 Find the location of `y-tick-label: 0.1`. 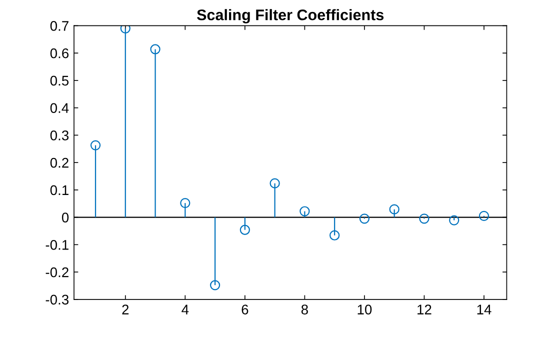

y-tick-label: 0.1 is located at coordinates (59, 190).